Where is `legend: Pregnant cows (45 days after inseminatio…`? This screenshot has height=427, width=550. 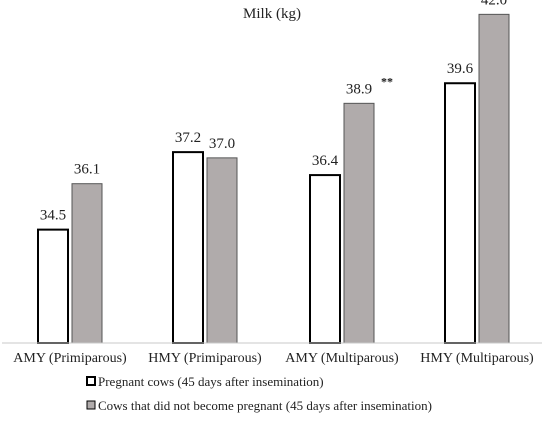
legend: Pregnant cows (45 days after inseminatio… is located at coordinates (259, 393).